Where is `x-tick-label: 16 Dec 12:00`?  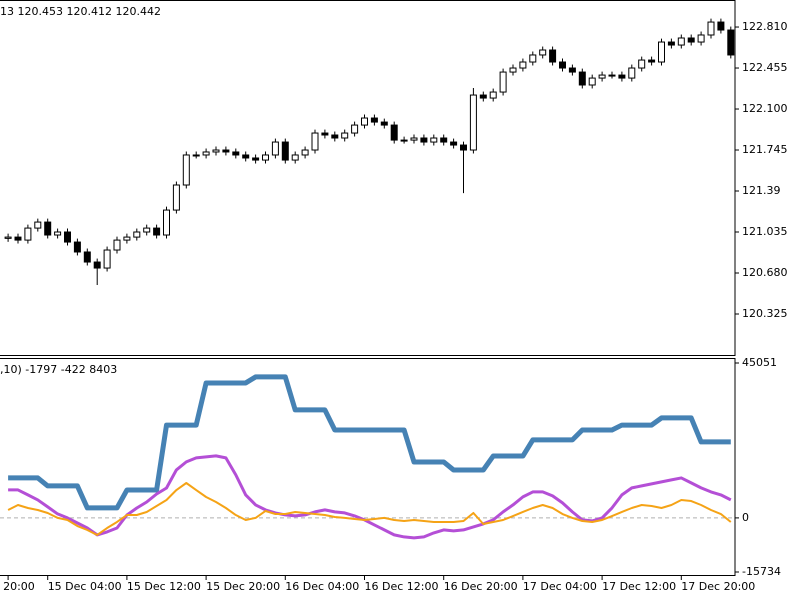
x-tick-label: 16 Dec 12:00 is located at coordinates (402, 586).